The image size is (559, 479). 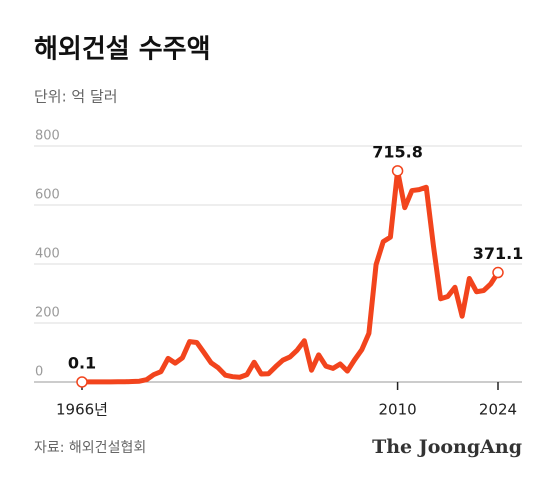 I want to click on source: 자료: 해외건설협회, so click(x=90, y=448).